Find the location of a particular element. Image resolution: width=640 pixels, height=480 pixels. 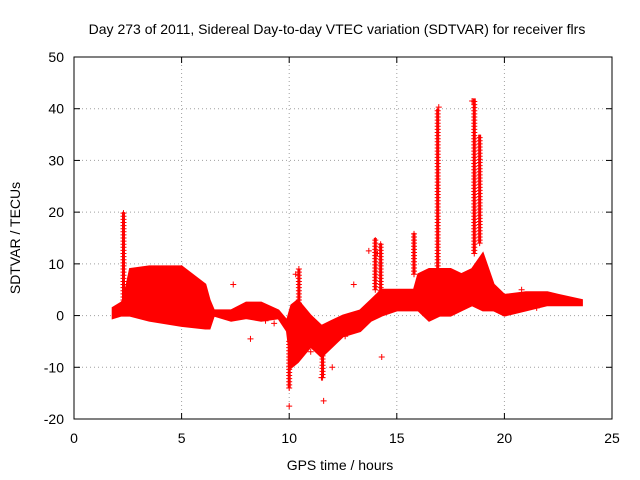

x-tick-label: 0 is located at coordinates (74, 438).